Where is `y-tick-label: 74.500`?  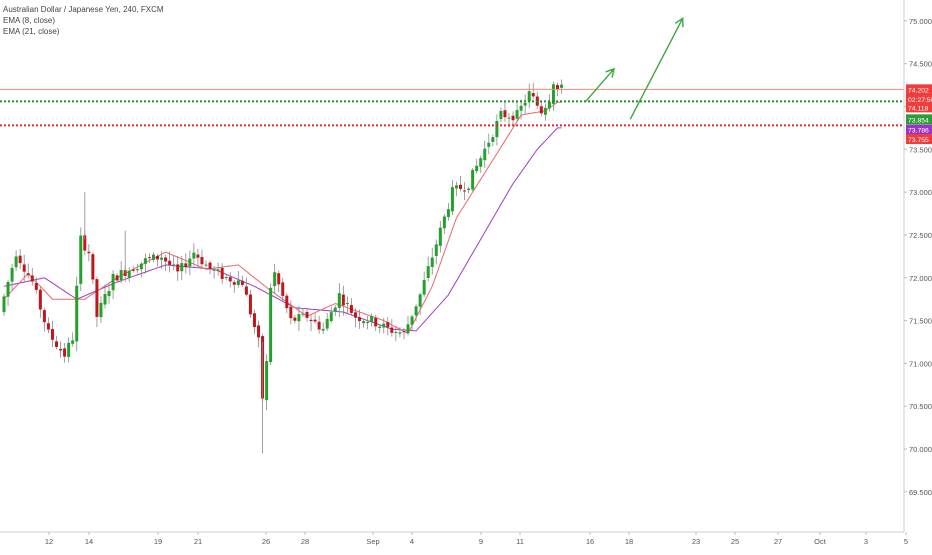
y-tick-label: 74.500 is located at coordinates (920, 64).